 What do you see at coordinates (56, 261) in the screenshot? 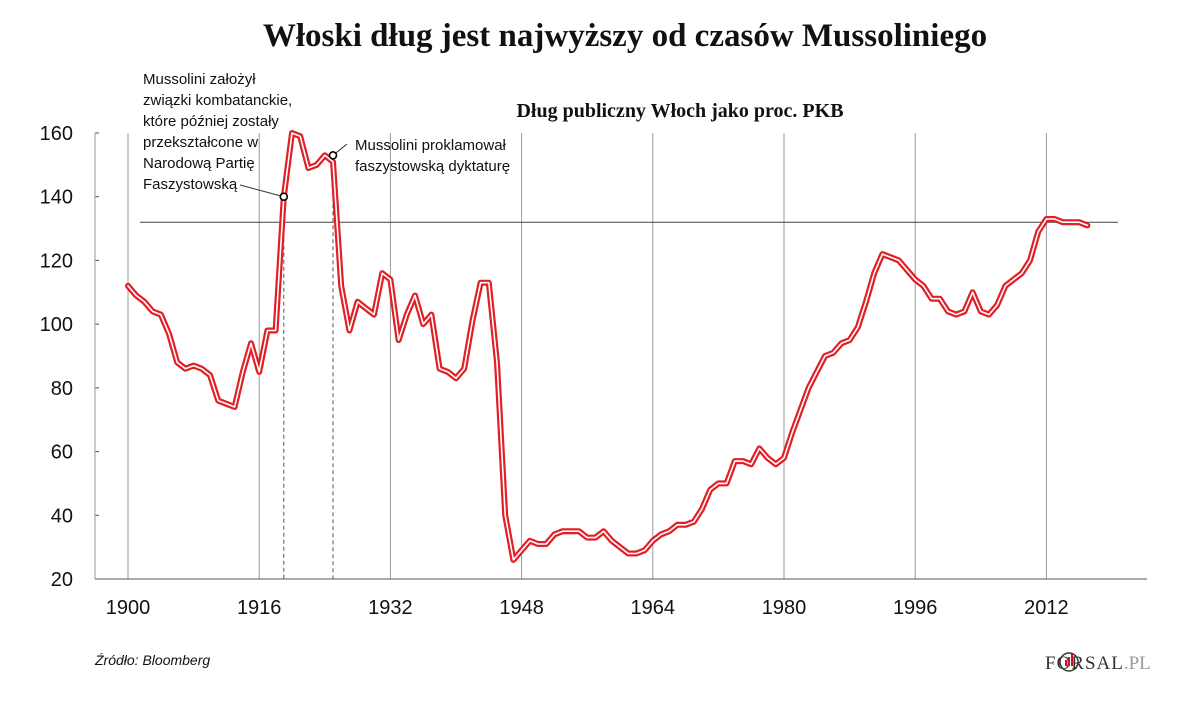
I see `y-tick-label: 120` at bounding box center [56, 261].